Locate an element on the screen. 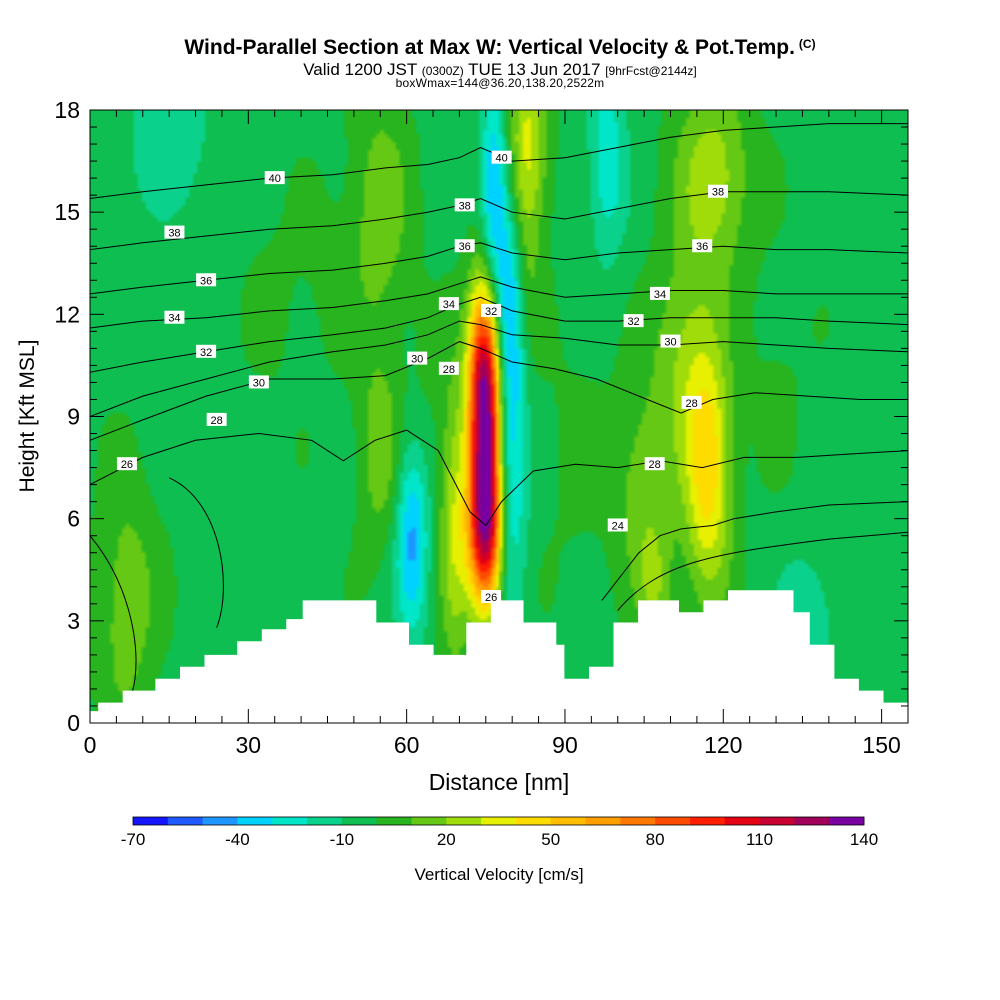 Image resolution: width=1000 pixels, height=1000 pixels. colorbar-label: Vertical Velocity [cm/s] is located at coordinates (498, 874).